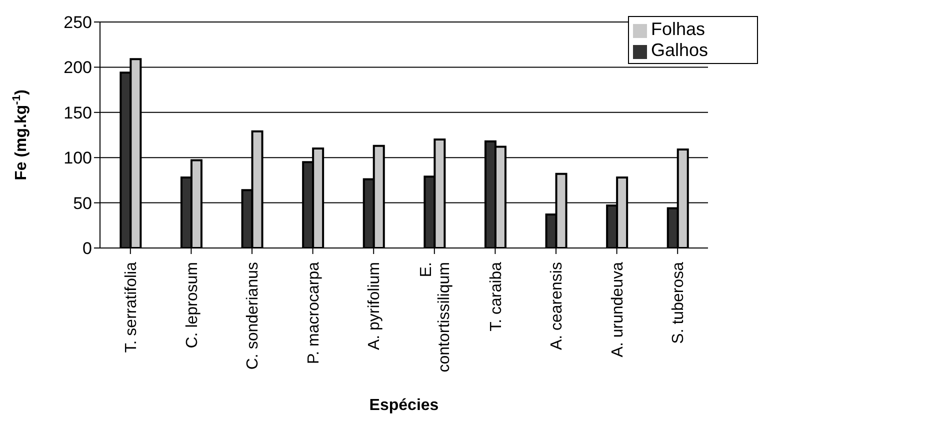 This screenshot has width=941, height=437. What do you see at coordinates (375, 306) in the screenshot?
I see `x-tick-label: A. pyrifolium` at bounding box center [375, 306].